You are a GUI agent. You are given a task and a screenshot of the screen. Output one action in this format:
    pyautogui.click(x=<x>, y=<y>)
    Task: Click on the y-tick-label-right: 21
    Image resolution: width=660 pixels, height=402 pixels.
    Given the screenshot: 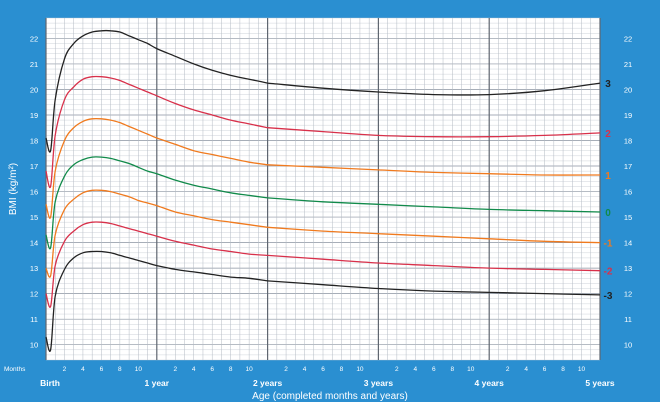 What is the action you would take?
    pyautogui.click(x=628, y=64)
    